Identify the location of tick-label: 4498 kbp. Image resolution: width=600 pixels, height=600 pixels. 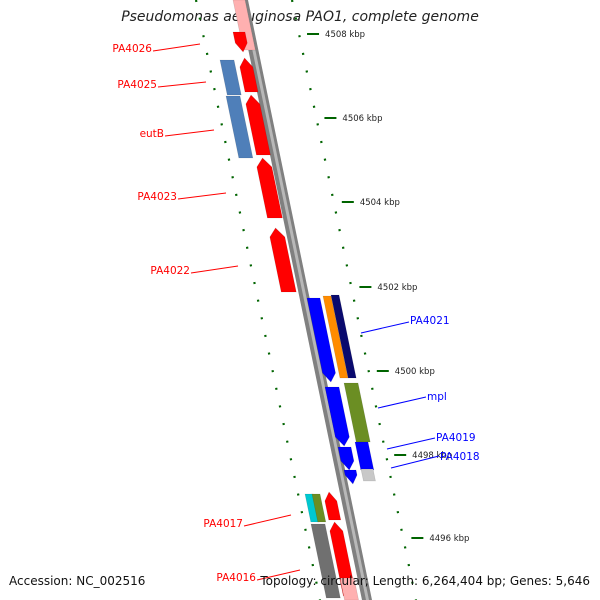
(432, 456).